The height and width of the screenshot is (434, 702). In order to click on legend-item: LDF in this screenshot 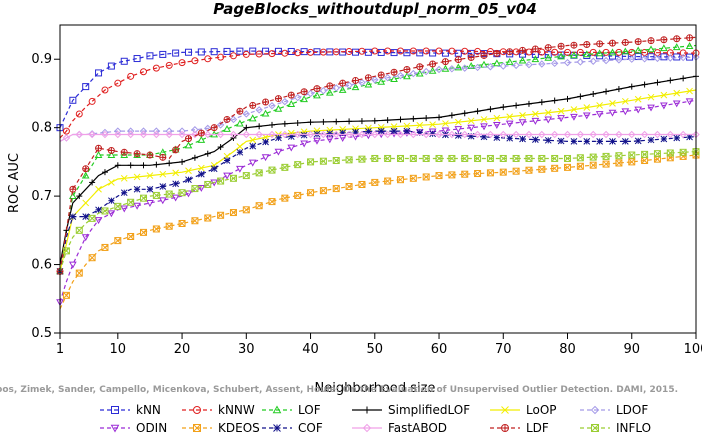, I will do `click(519, 427)`.